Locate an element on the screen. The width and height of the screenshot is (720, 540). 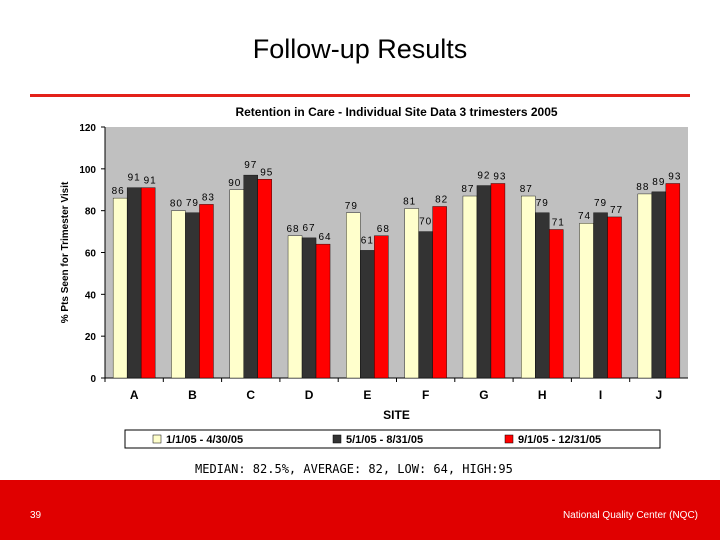
data-label: 92 is located at coordinates (483, 176).